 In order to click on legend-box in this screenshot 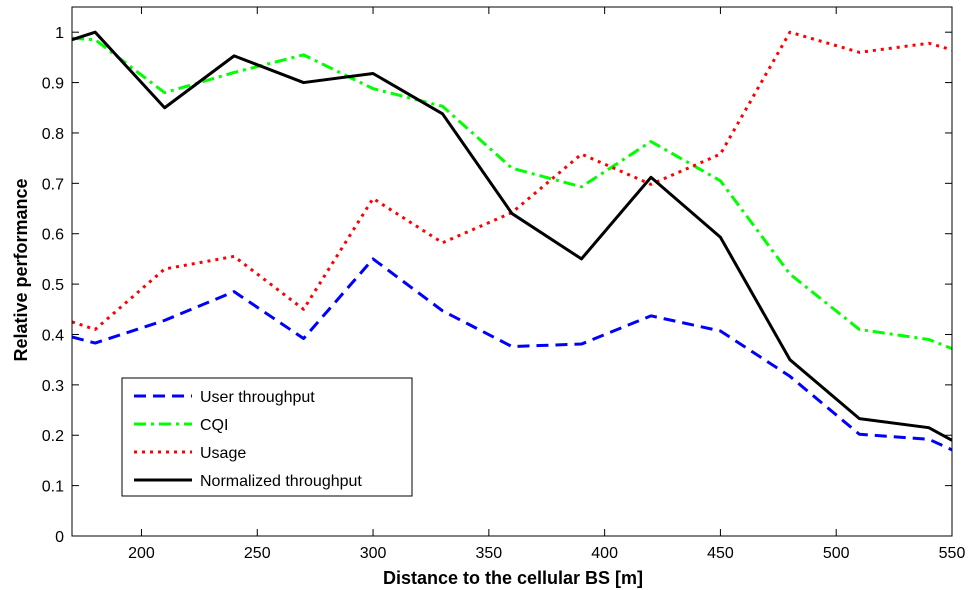, I will do `click(267, 437)`.